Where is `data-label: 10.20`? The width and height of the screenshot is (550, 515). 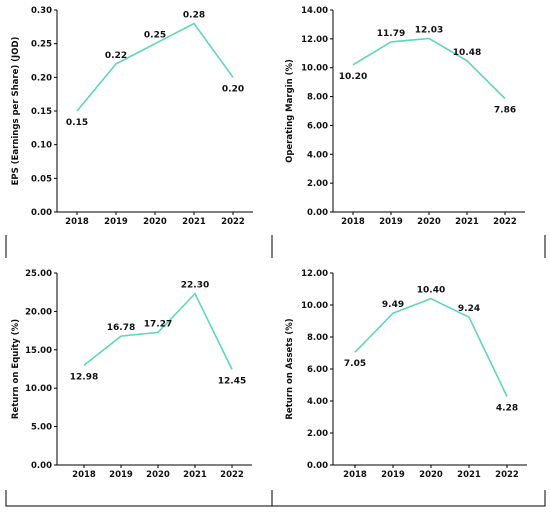
data-label: 10.20 is located at coordinates (353, 77).